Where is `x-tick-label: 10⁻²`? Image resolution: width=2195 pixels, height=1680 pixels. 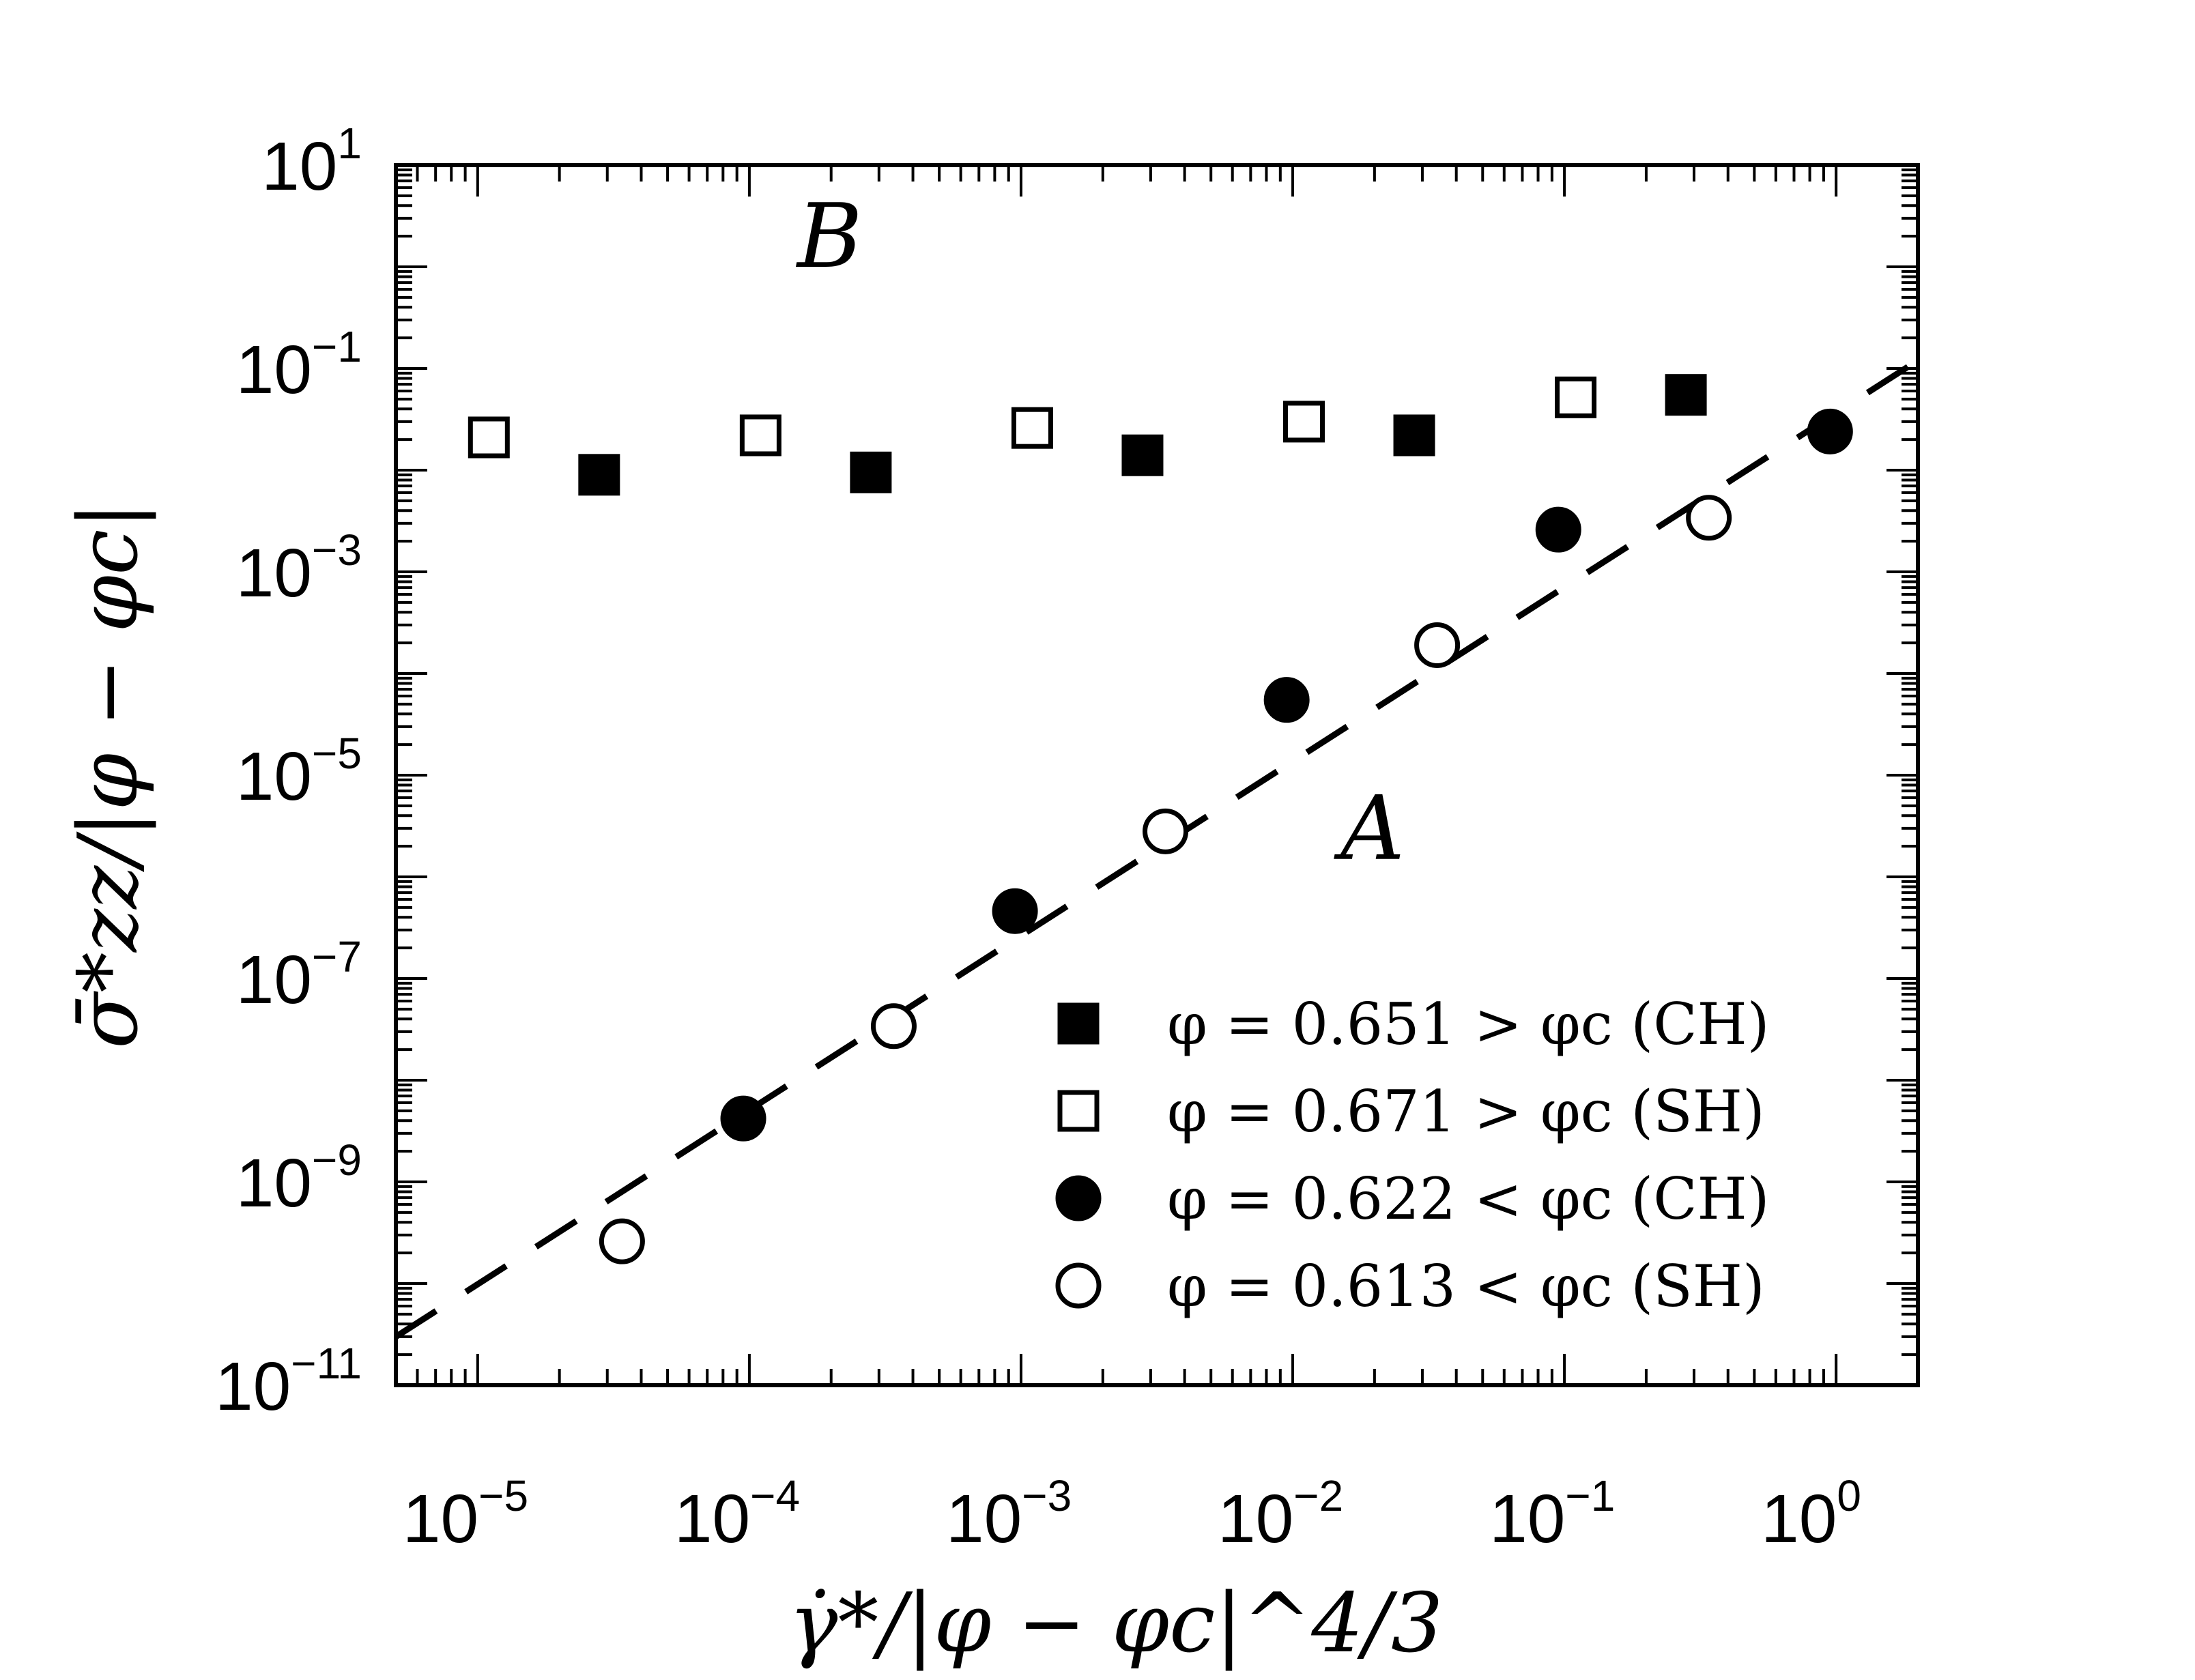
x-tick-label: 10⁻² is located at coordinates (1281, 1514).